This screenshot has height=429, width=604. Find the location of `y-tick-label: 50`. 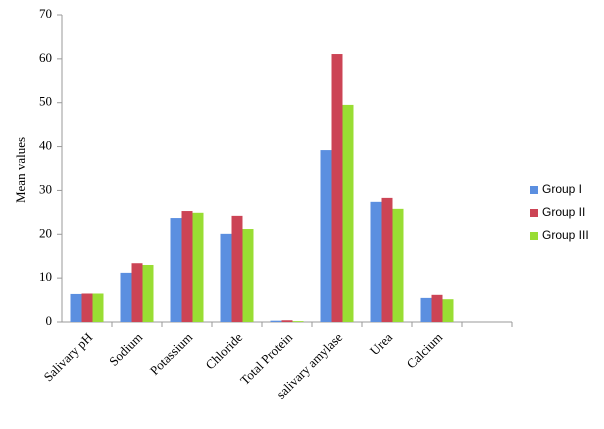

y-tick-label: 50 is located at coordinates (45, 101).